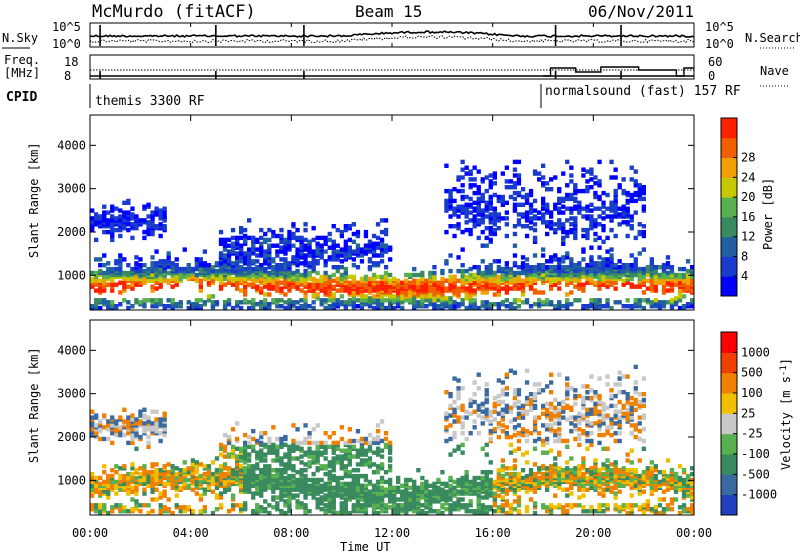 The height and width of the screenshot is (554, 800). What do you see at coordinates (729, 167) in the screenshot?
I see `colorbar-swatch` at bounding box center [729, 167].